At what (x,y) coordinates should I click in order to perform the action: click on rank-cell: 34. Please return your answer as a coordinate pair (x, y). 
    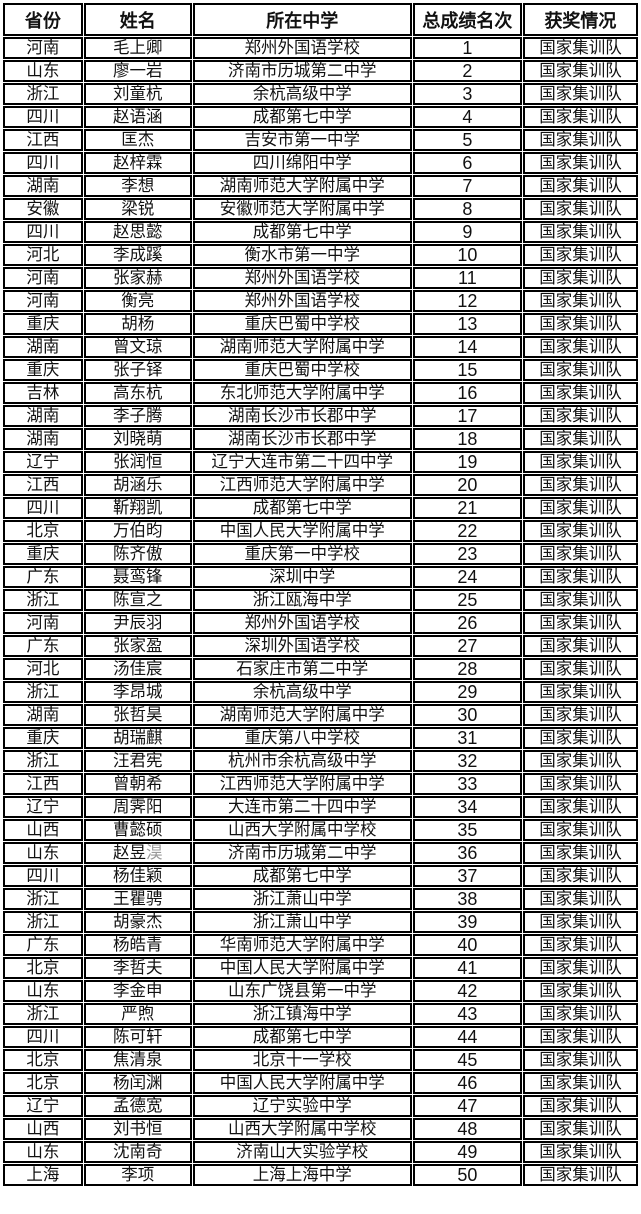
    Looking at the image, I should click on (467, 807).